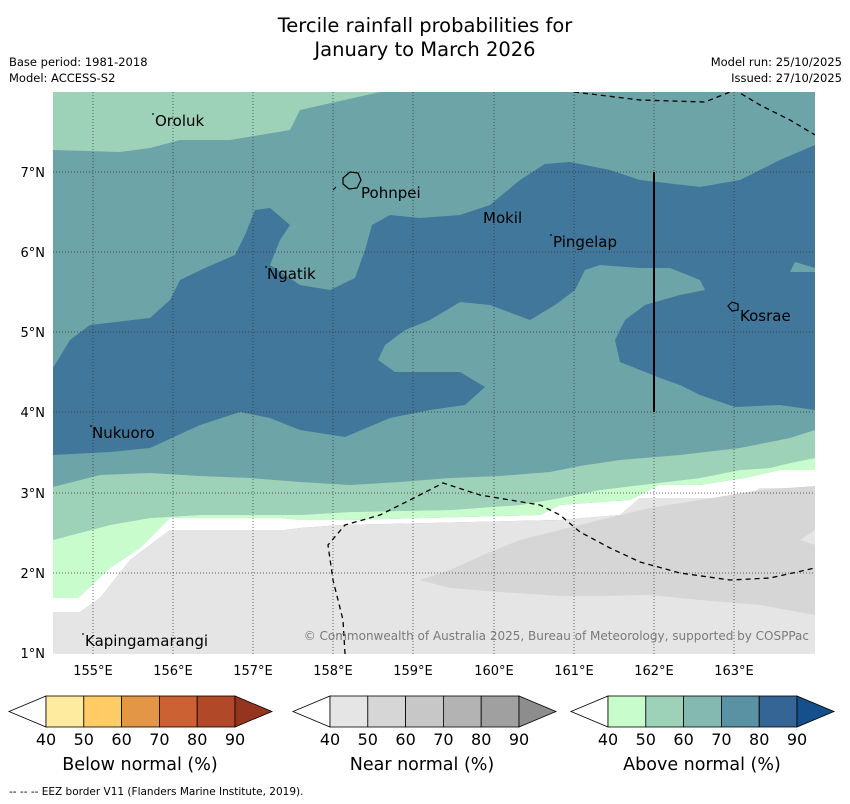 The width and height of the screenshot is (850, 804). Describe the element at coordinates (84, 739) in the screenshot. I see `below-colorbar-tick: 50` at that location.